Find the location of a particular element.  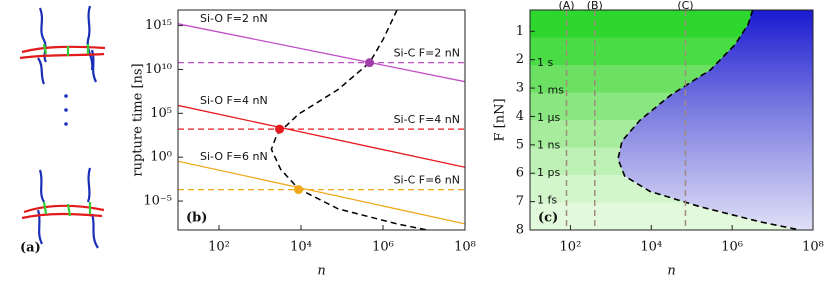

series-annotation: Si-C F=4 nN is located at coordinates (427, 119).